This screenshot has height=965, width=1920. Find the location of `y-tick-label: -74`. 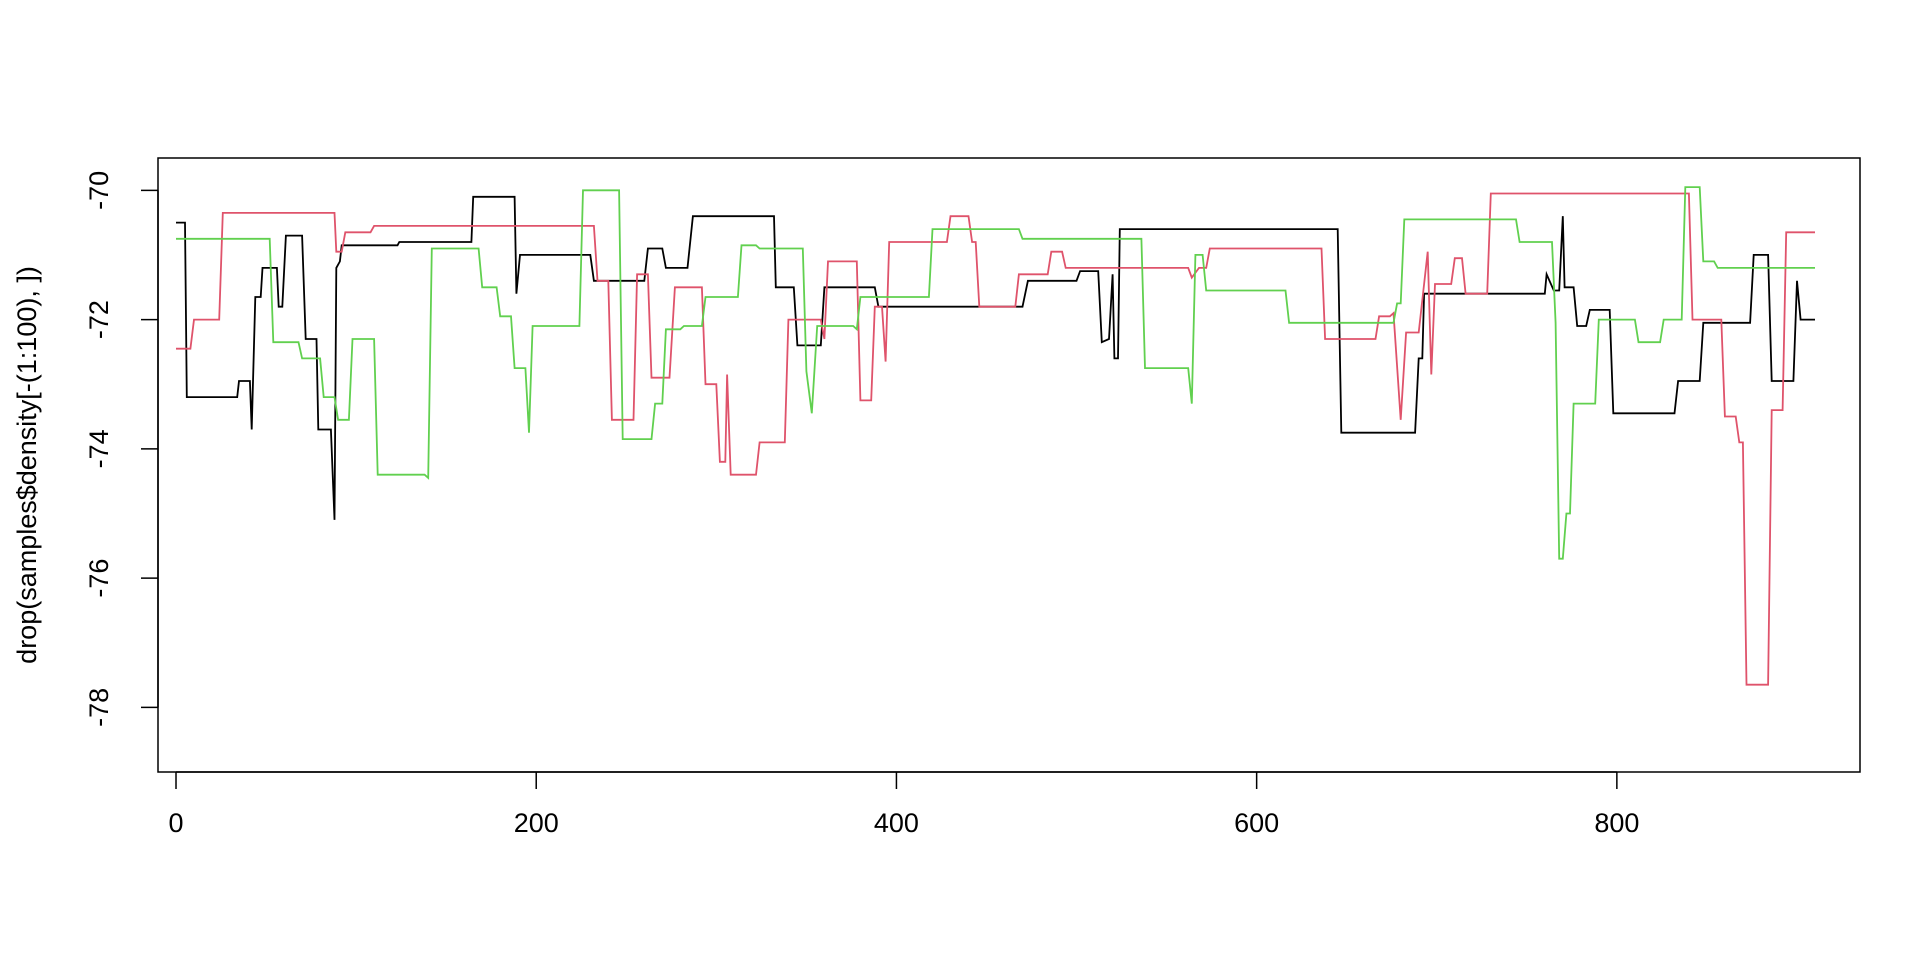

y-tick-label: -74 is located at coordinates (99, 448).